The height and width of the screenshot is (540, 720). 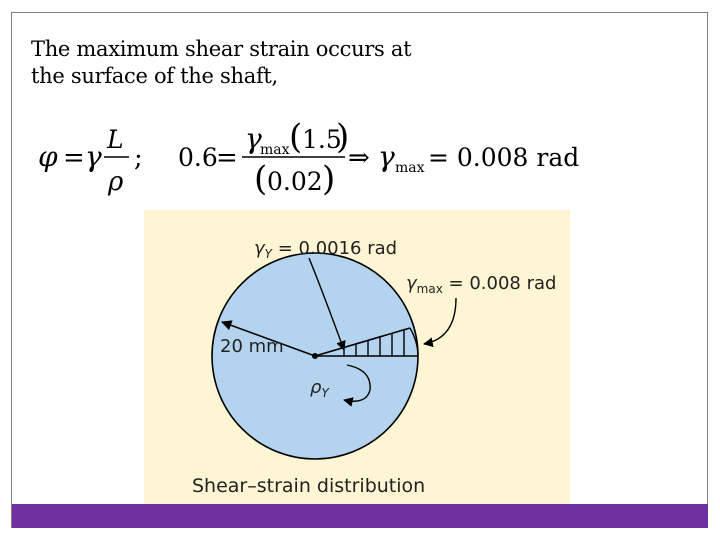 I want to click on gamma-y-label: γY = 0.0016 rad, so click(x=325, y=249).